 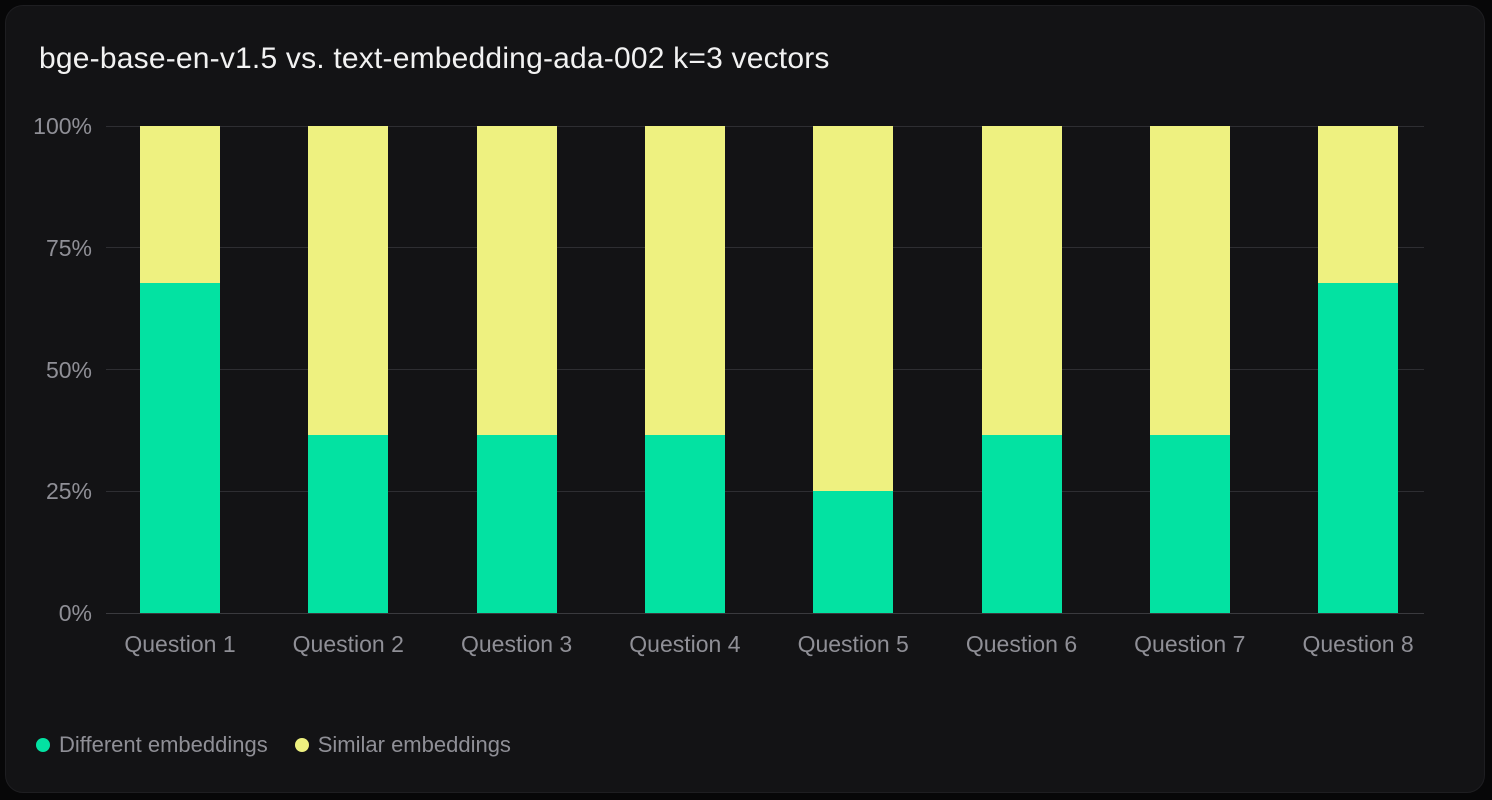 I want to click on y-axis-tick-label: 50%, so click(x=68, y=369).